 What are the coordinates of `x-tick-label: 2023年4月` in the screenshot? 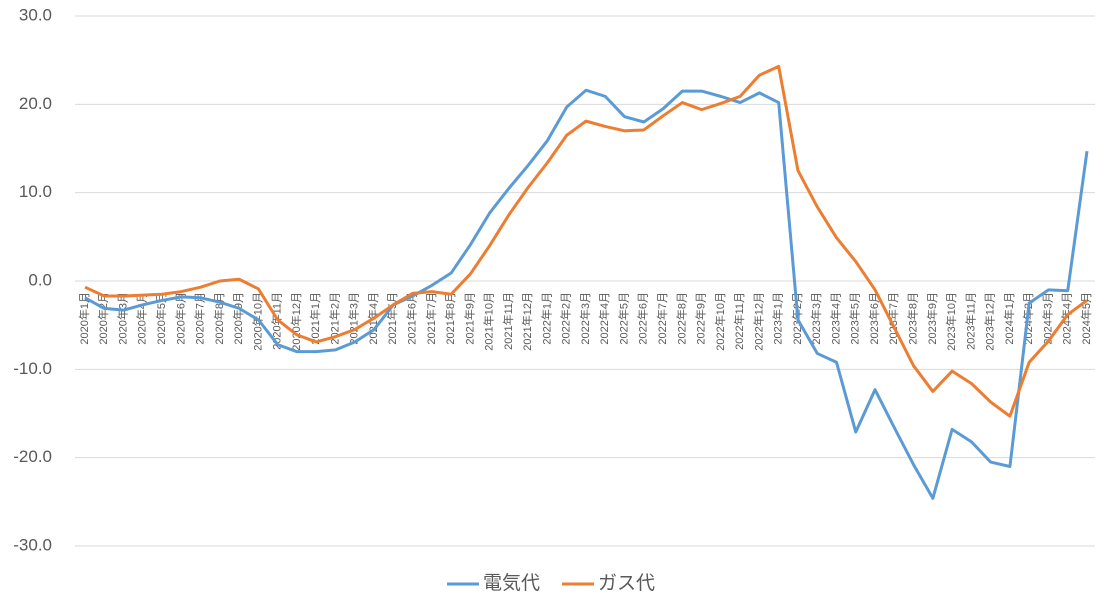 It's located at (835, 318).